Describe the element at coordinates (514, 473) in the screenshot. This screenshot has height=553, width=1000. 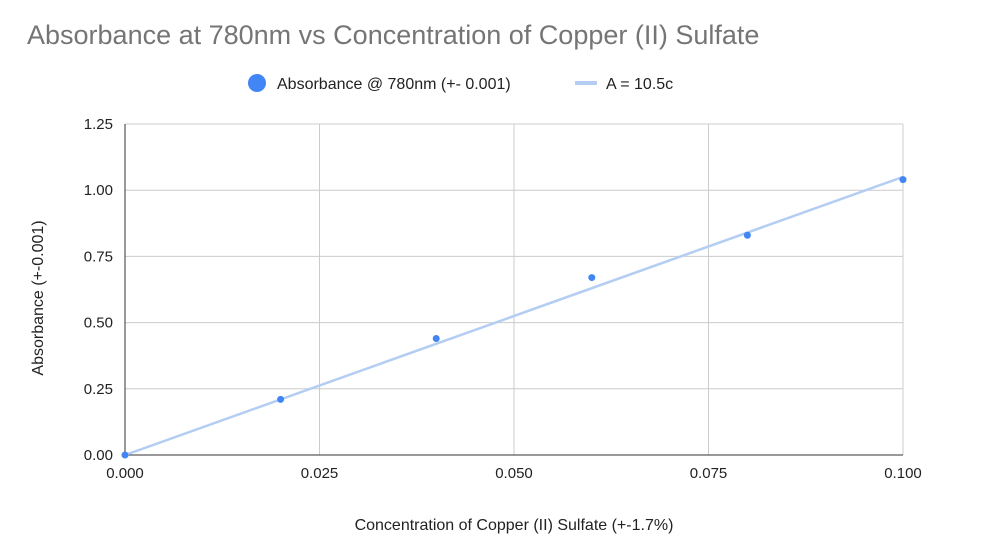
I see `x-tick-label: 0.050` at that location.